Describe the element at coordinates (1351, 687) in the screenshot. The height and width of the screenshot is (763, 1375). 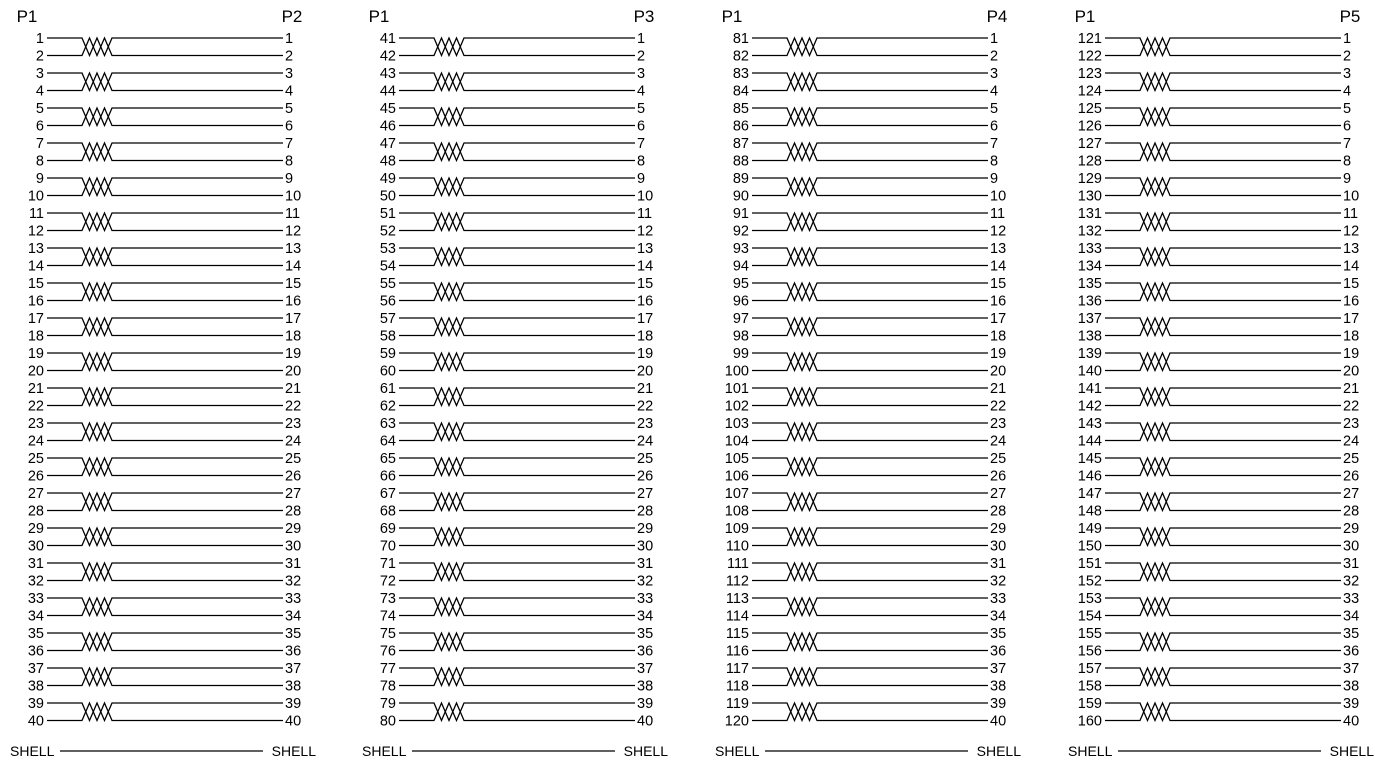
I see `right-pin-label: 38` at that location.